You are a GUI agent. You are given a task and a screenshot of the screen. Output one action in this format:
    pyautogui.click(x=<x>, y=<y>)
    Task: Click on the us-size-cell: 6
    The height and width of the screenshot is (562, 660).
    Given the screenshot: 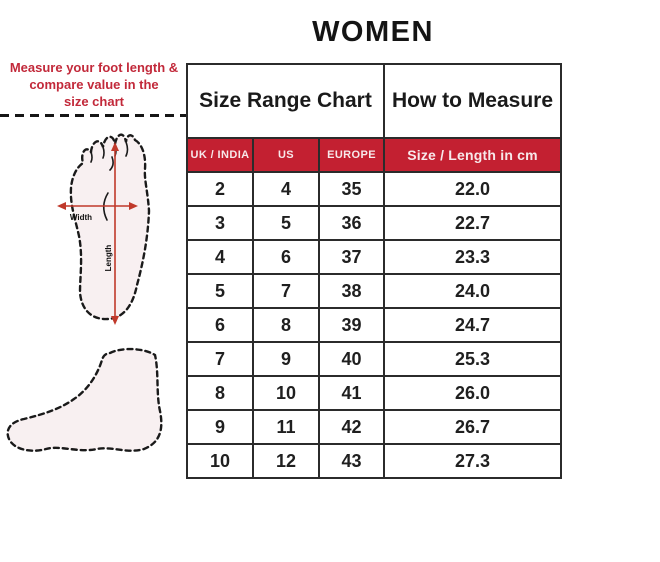 What is the action you would take?
    pyautogui.click(x=286, y=257)
    